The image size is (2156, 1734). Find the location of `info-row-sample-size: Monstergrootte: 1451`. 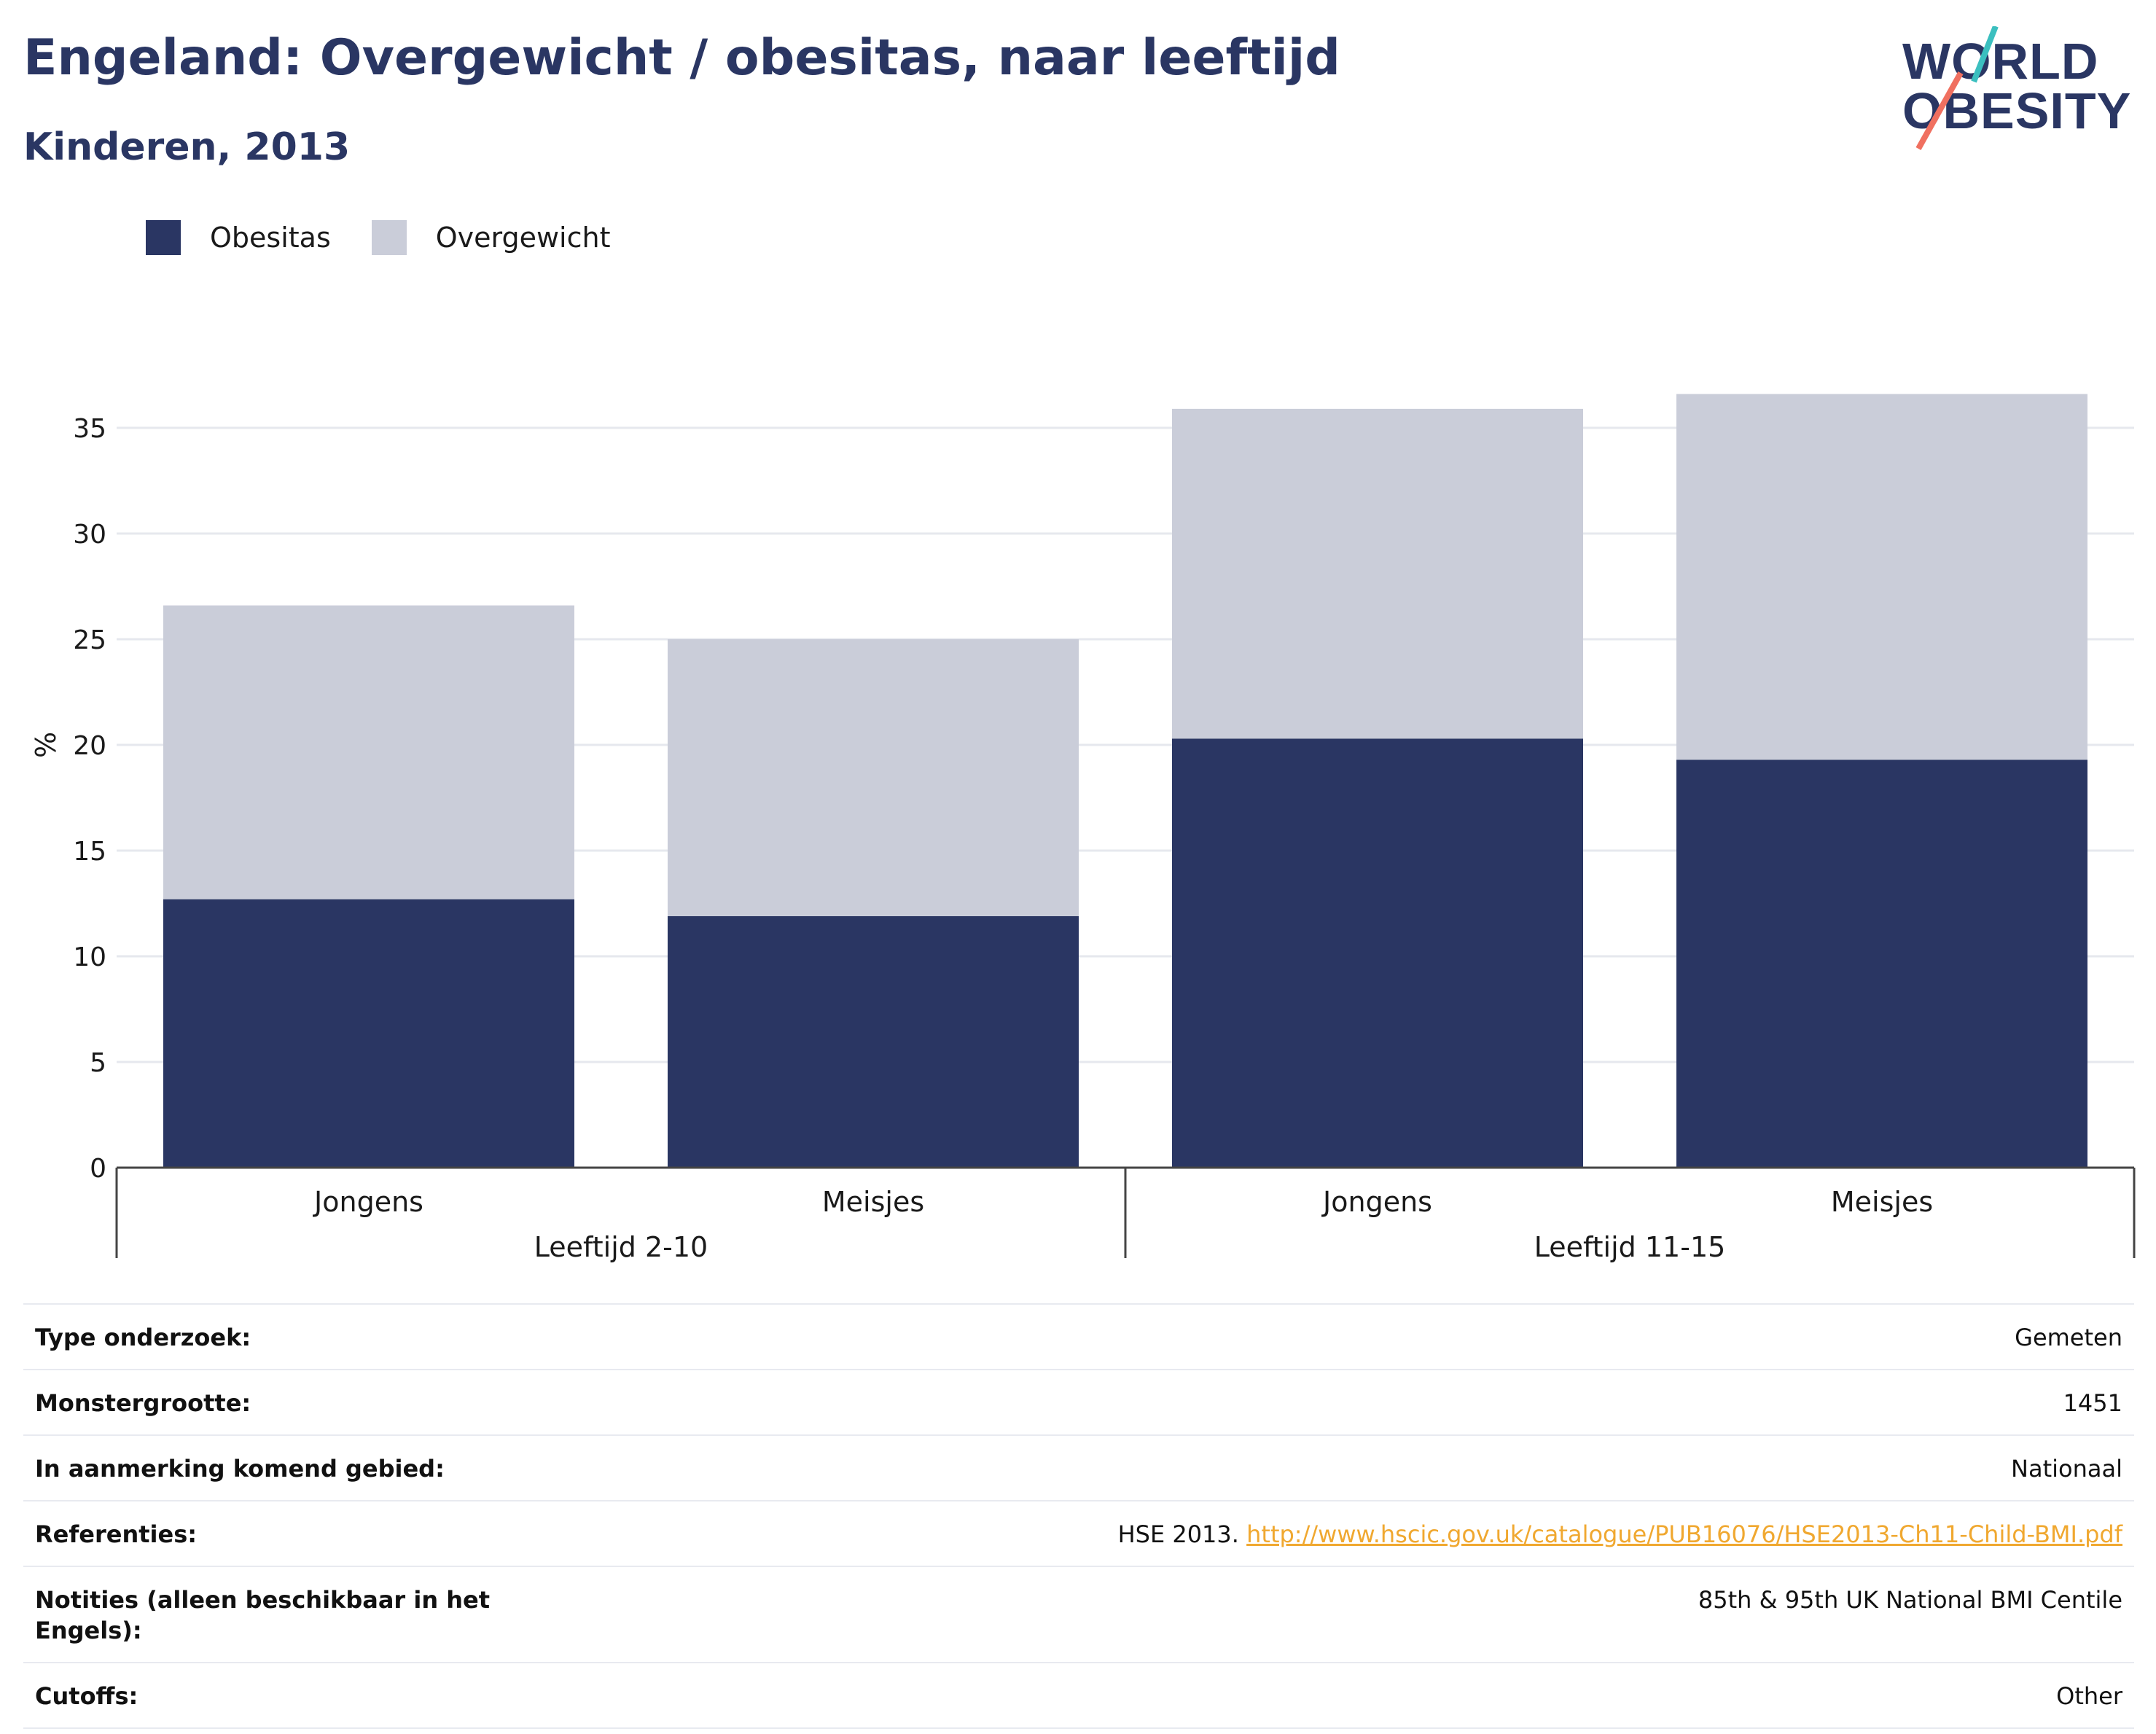

info-row-sample-size: Monstergrootte: 1451 is located at coordinates (1079, 1403).